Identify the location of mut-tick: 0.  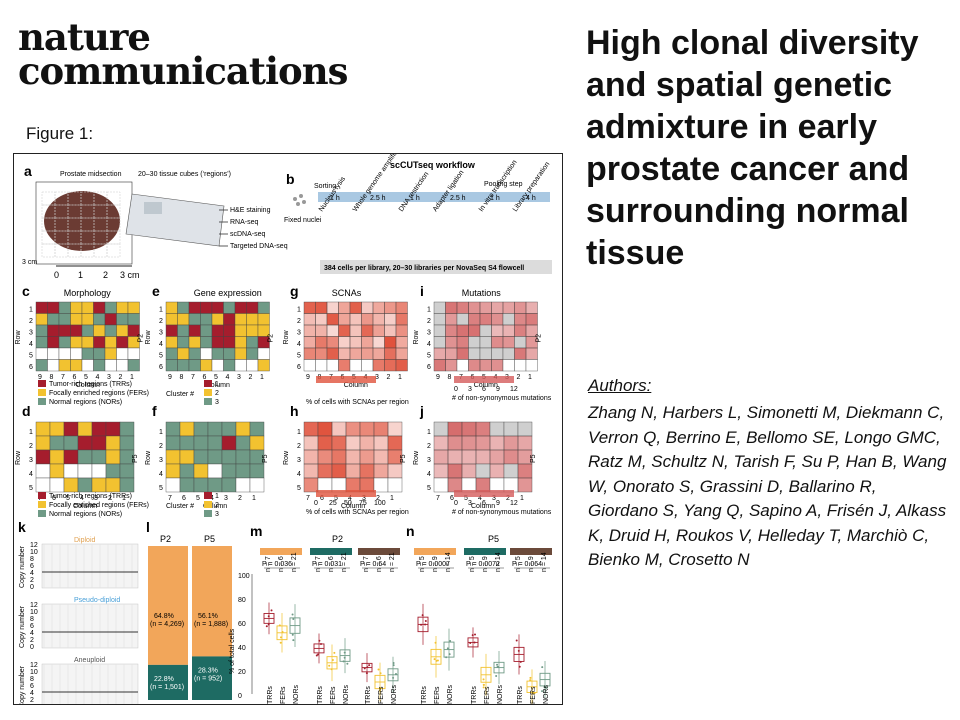
(456, 503).